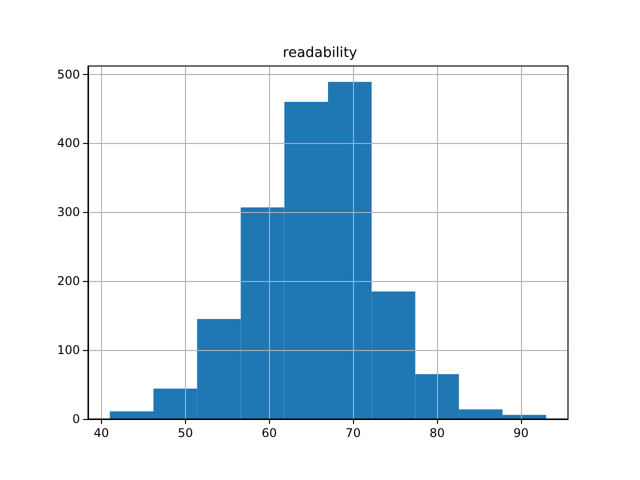 The width and height of the screenshot is (640, 480). What do you see at coordinates (68, 212) in the screenshot?
I see `y-tick-label: 300` at bounding box center [68, 212].